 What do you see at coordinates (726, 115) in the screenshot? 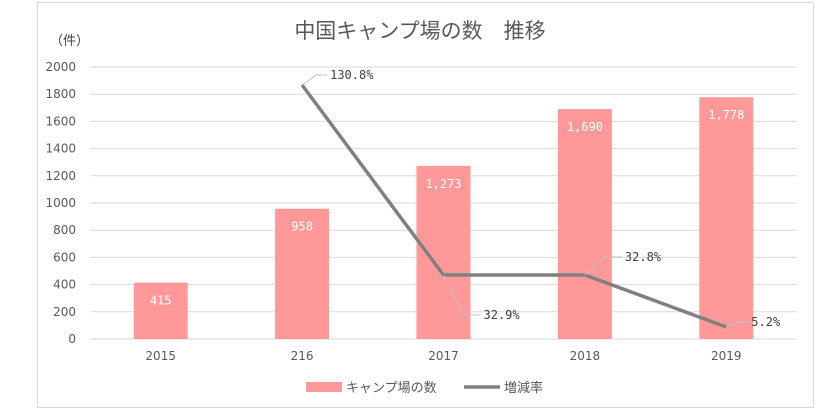
I see `bar-data-label: 1,778` at bounding box center [726, 115].